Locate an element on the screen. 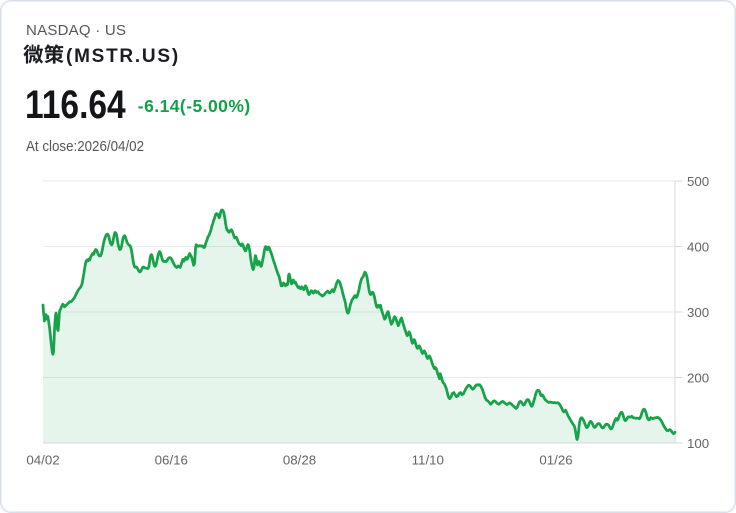 The width and height of the screenshot is (736, 513). svg-text: 01/26 is located at coordinates (555, 460).